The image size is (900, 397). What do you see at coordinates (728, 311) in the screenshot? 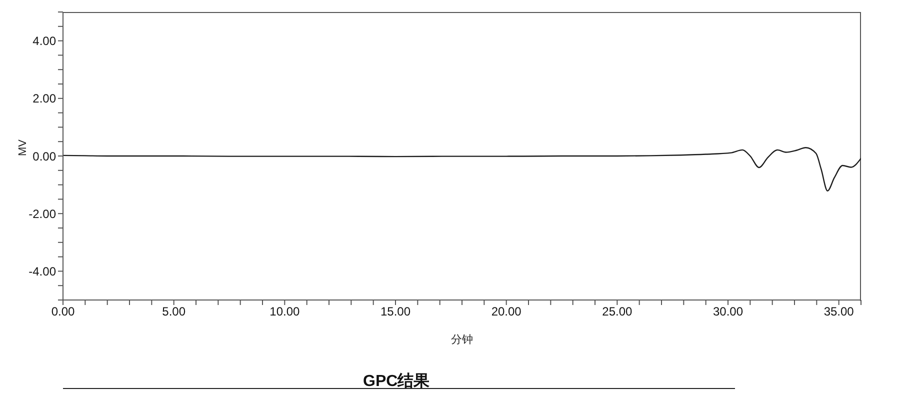
I see `x-tick-label: 30.00` at bounding box center [728, 311].